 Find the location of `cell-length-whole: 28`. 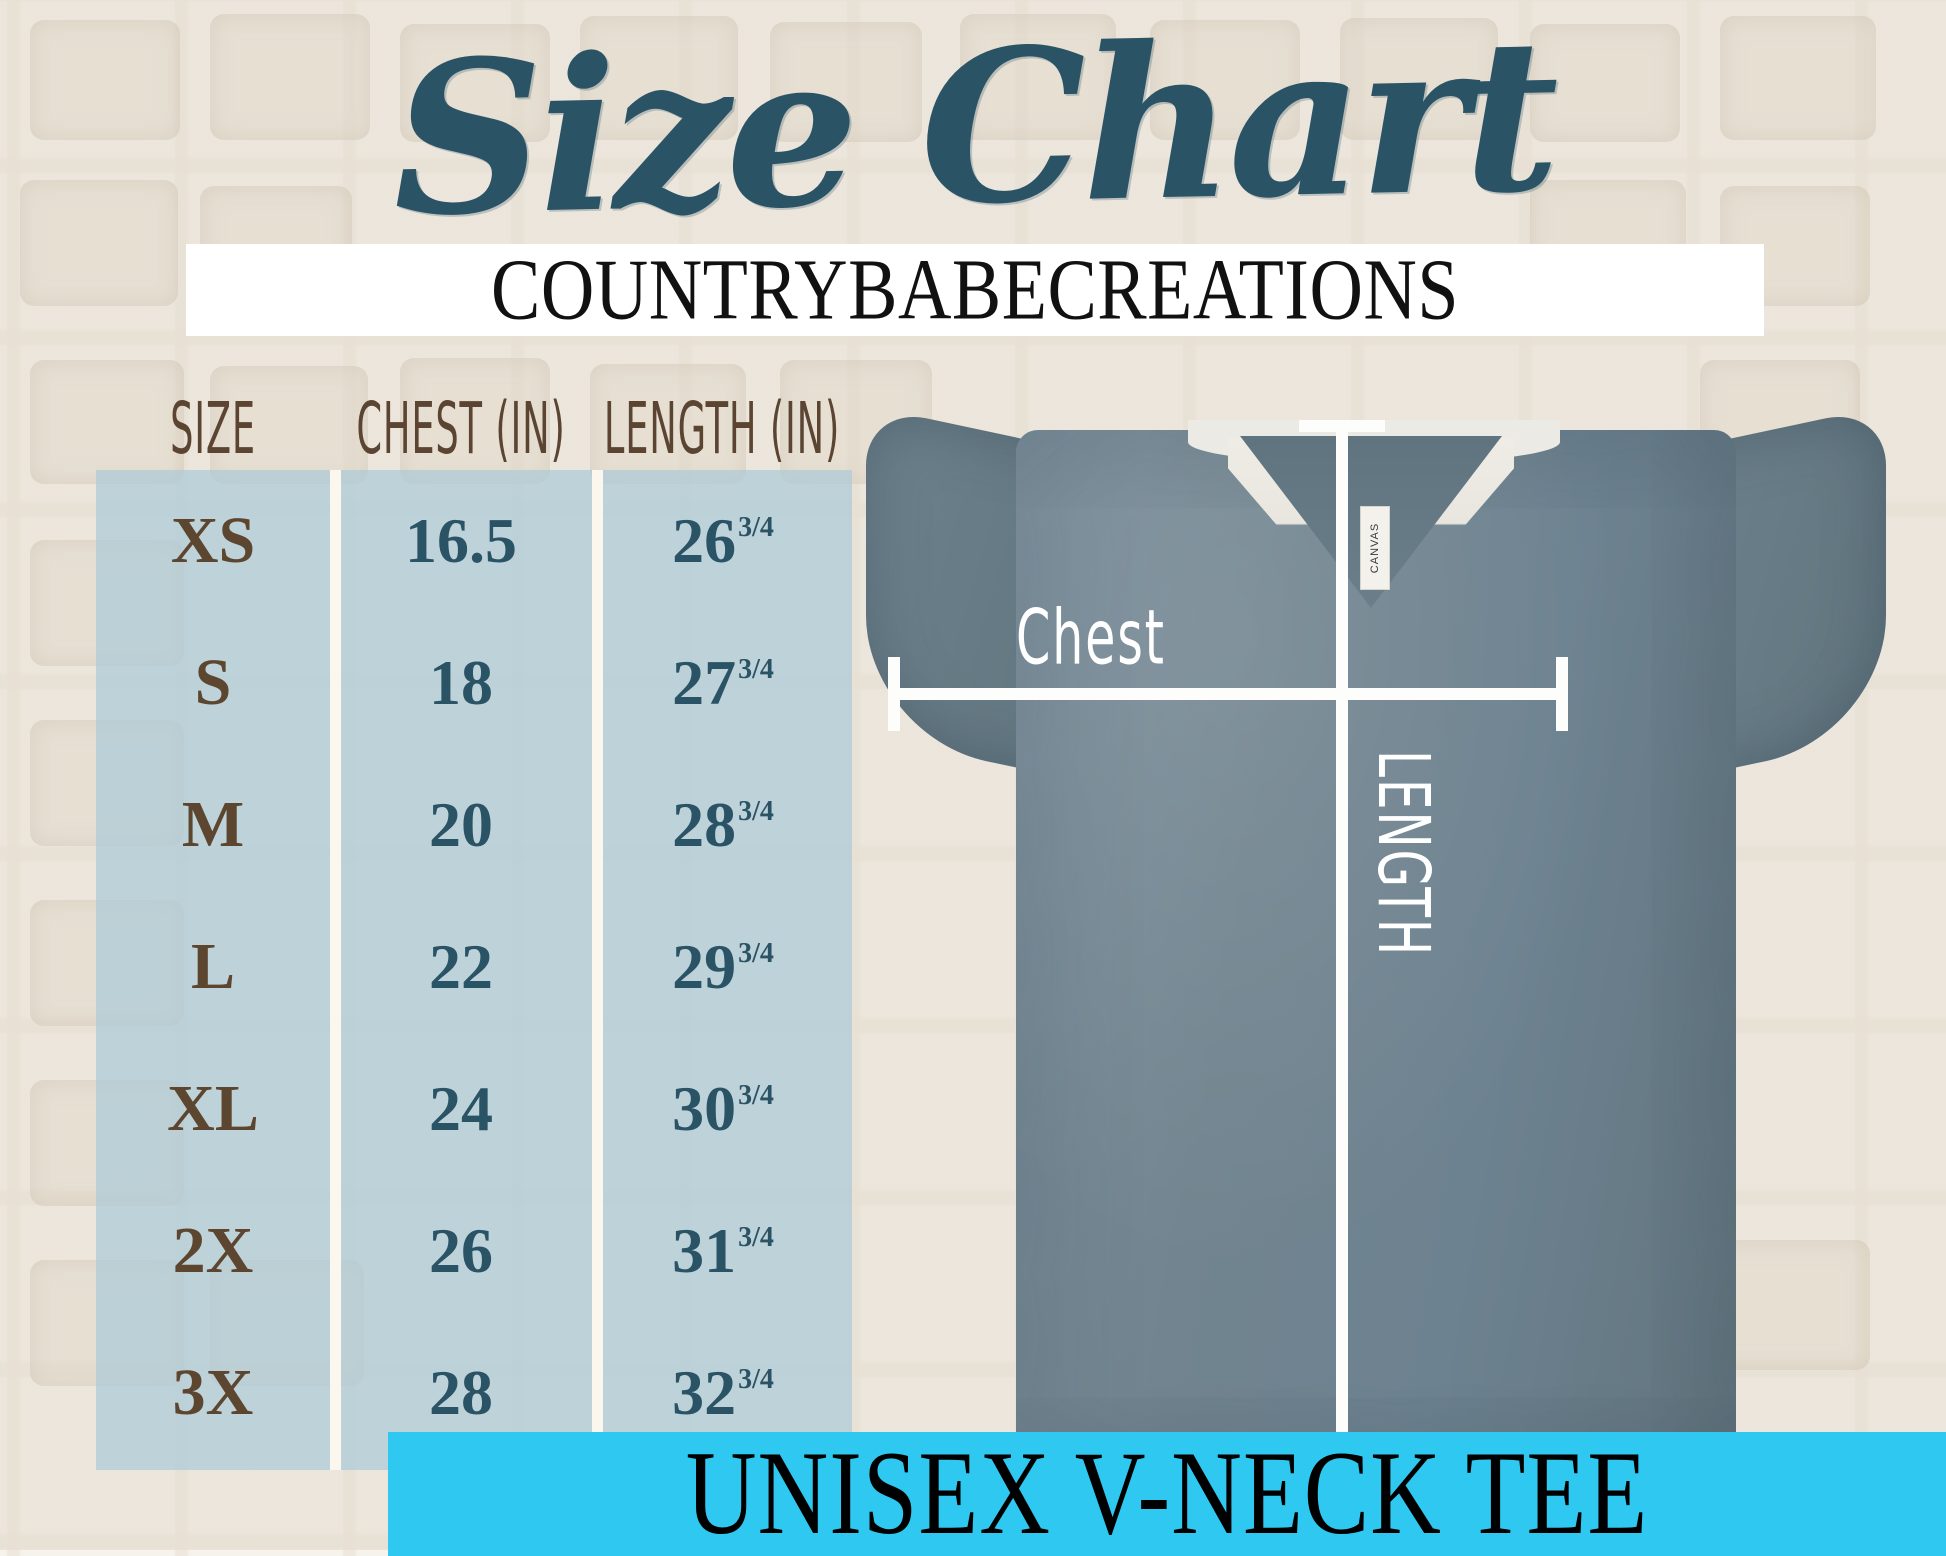

cell-length-whole: 28 is located at coordinates (704, 824).